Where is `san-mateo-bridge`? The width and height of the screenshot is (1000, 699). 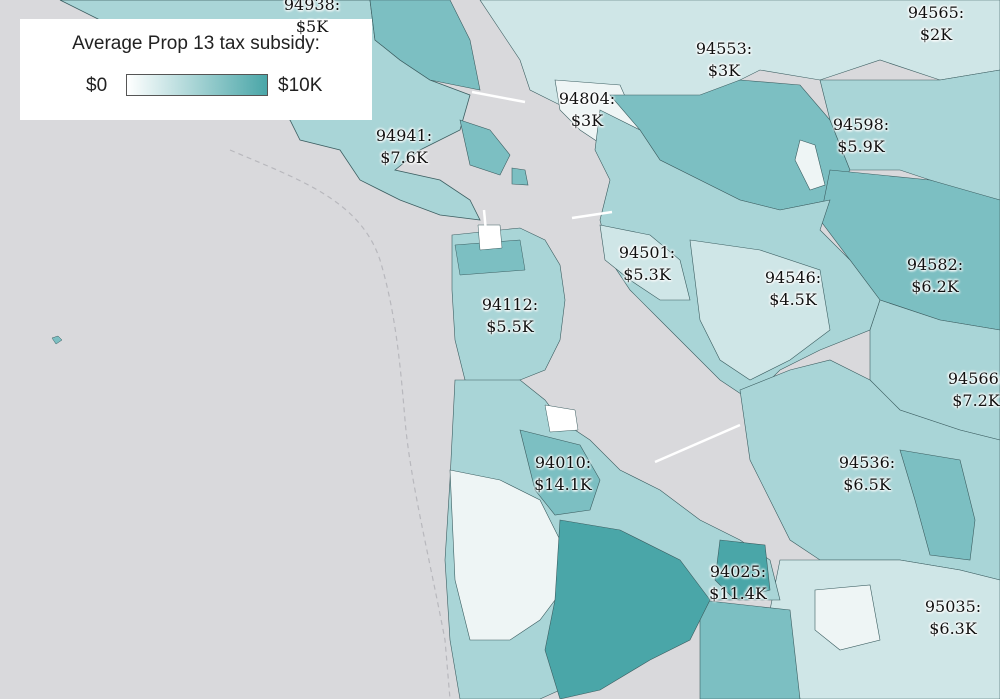 san-mateo-bridge is located at coordinates (697, 443).